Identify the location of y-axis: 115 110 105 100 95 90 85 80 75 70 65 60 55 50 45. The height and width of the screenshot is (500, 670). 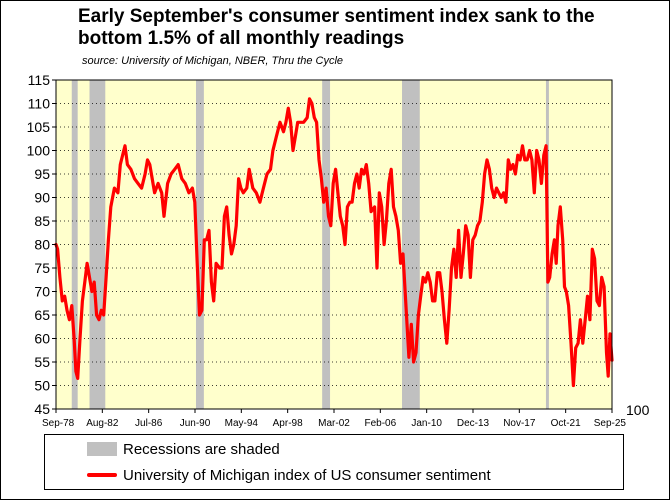
(41, 244).